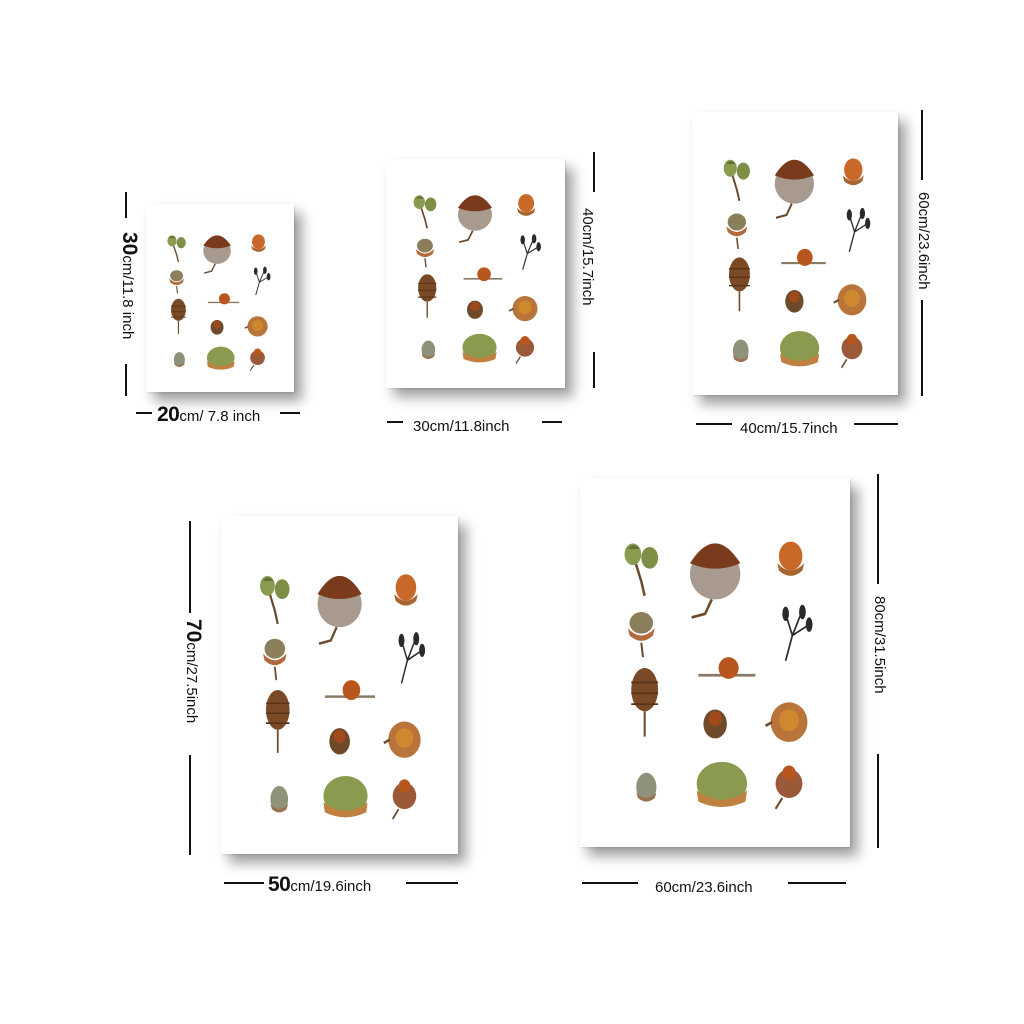  Describe the element at coordinates (461, 426) in the screenshot. I see `width-label-30x40: 30cm/11.8inch` at that location.